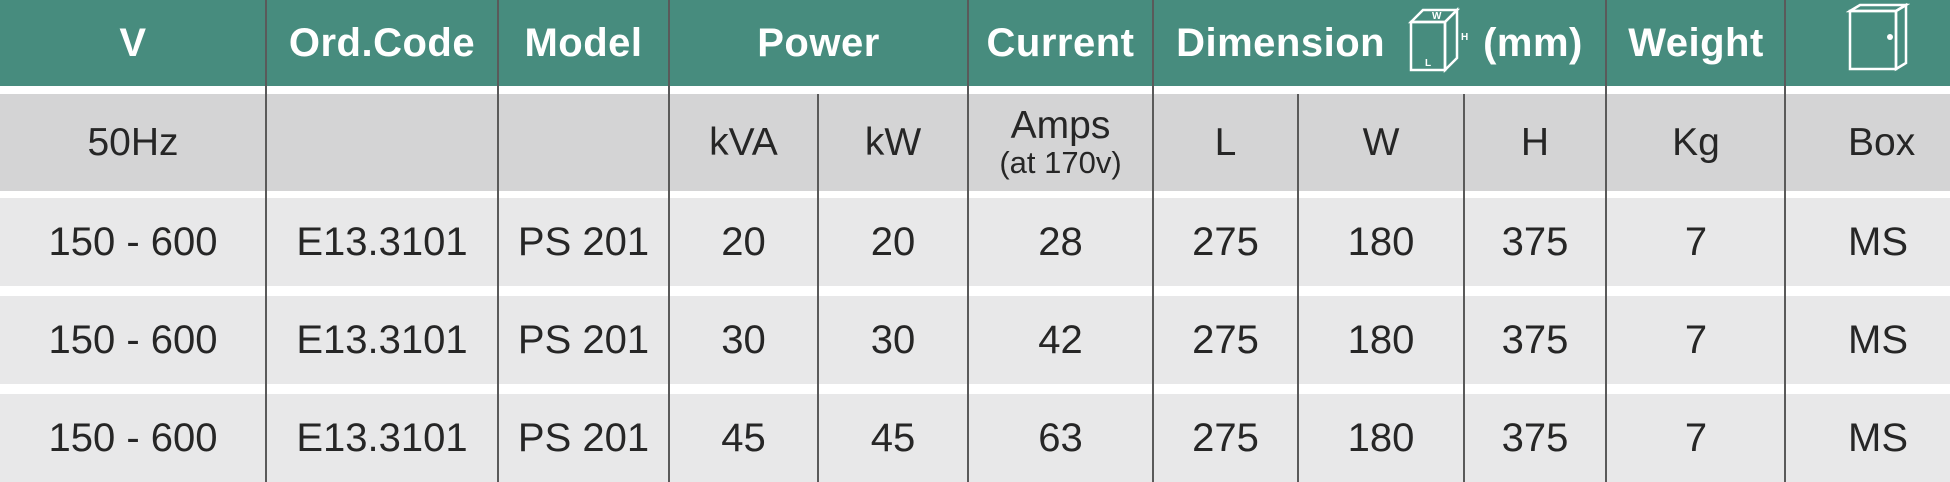  I want to click on header-dimension: Dimension W H L (mm), so click(1379, 43).